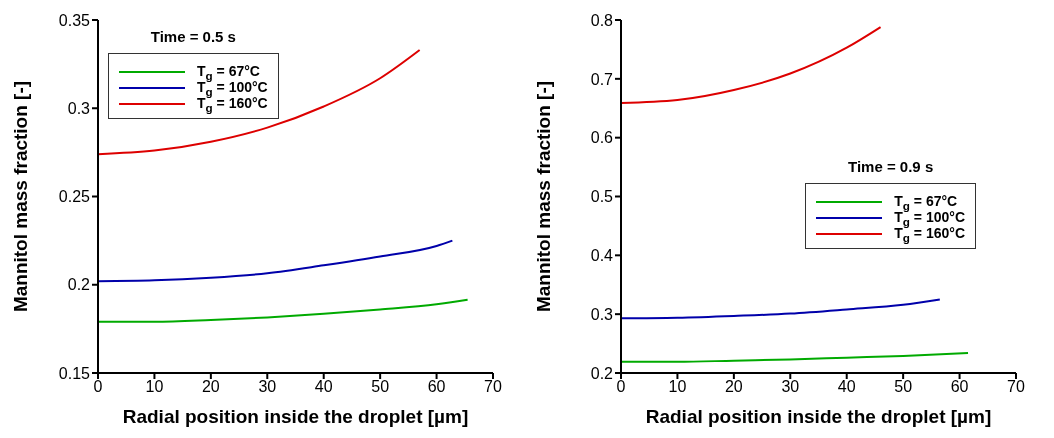 The width and height of the screenshot is (1054, 438). Describe the element at coordinates (193, 36) in the screenshot. I see `legend-title: Time = 0.5 s` at that location.